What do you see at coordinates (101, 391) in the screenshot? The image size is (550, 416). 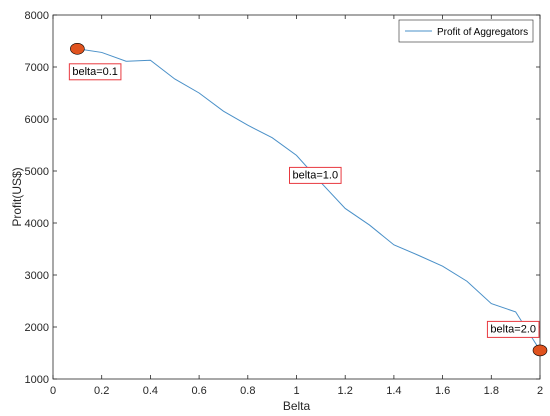 I see `x-tick-label: 0.2` at bounding box center [101, 391].